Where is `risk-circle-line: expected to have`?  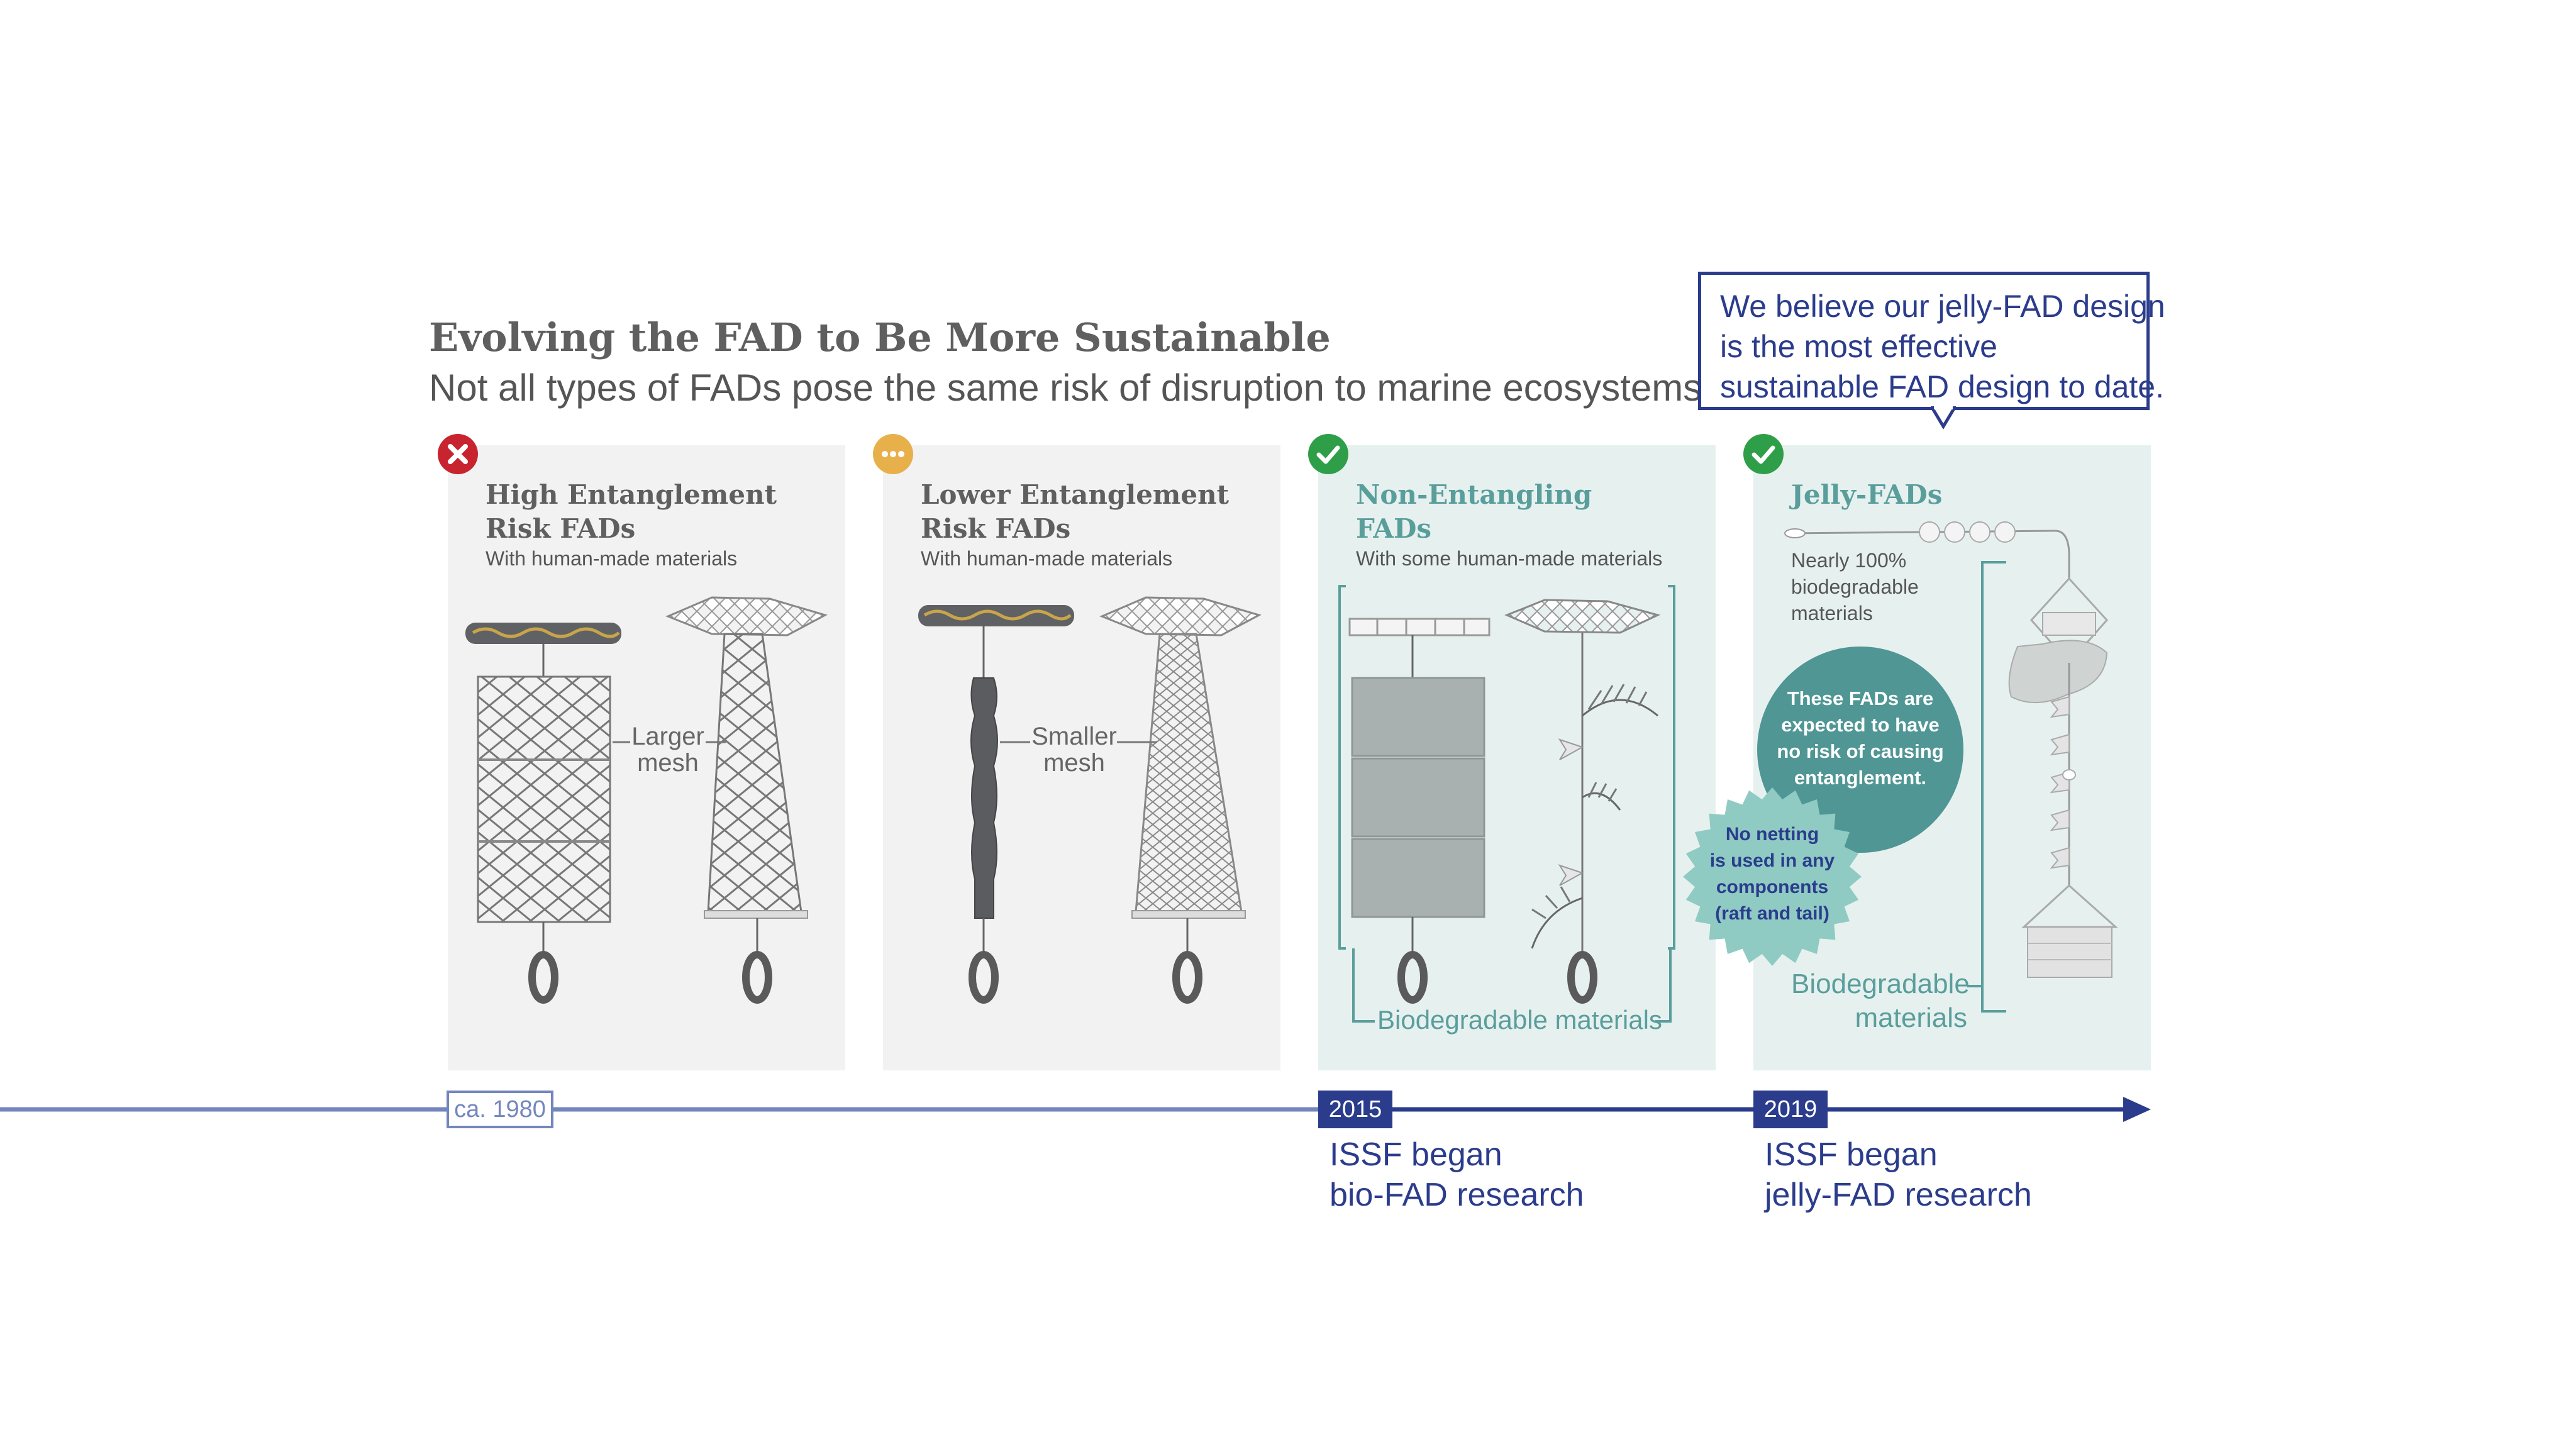
risk-circle-line: expected to have is located at coordinates (1860, 725).